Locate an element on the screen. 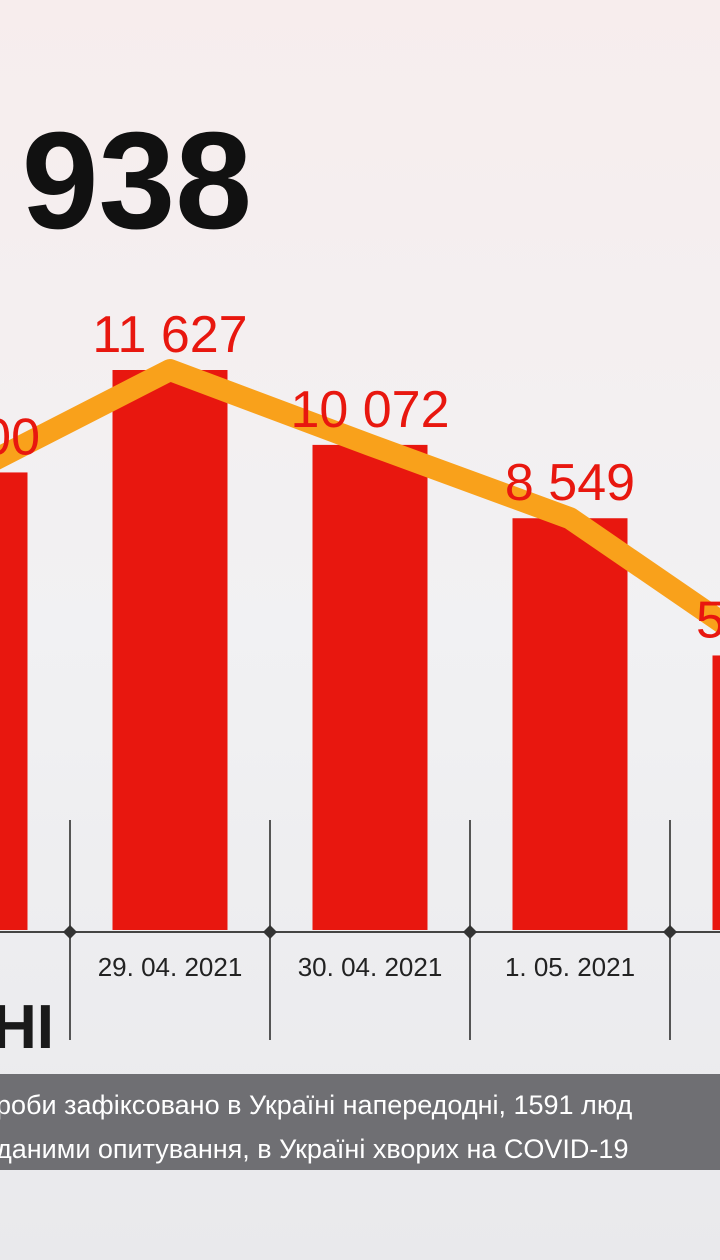 The width and height of the screenshot is (720, 1260). caption: НІ is located at coordinates (27, 1027).